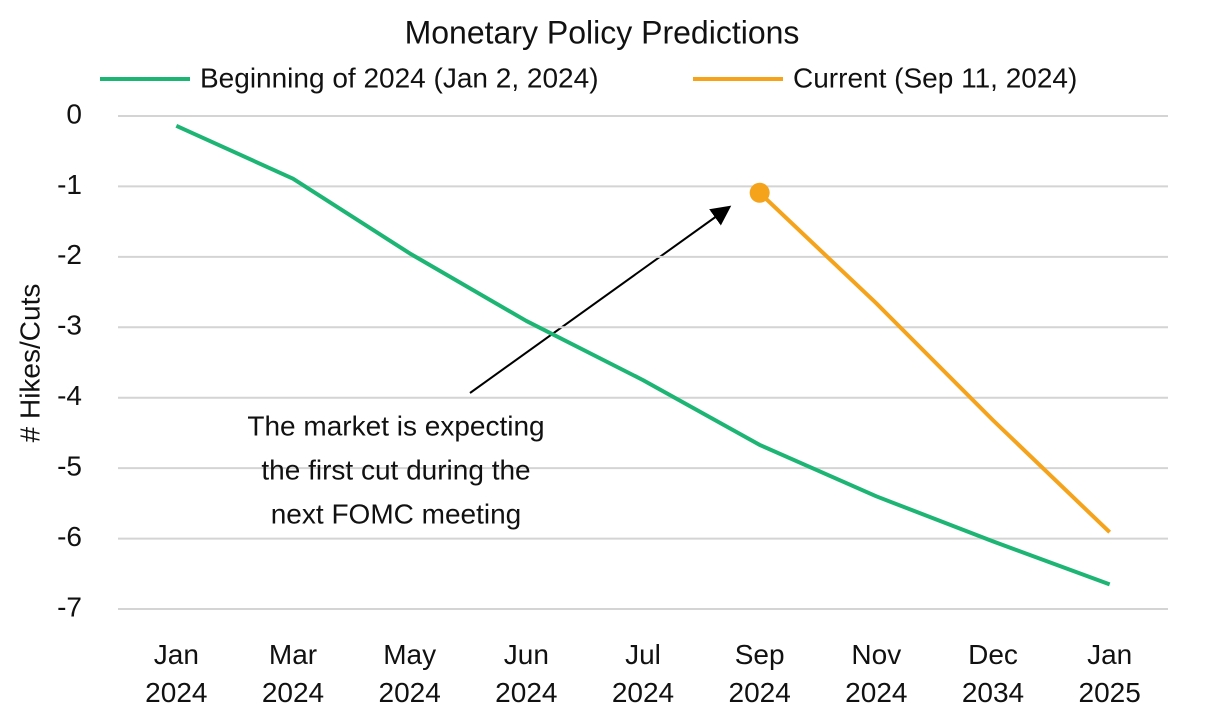 The width and height of the screenshot is (1205, 727). Describe the element at coordinates (643, 673) in the screenshot. I see `x-tick-label: Jul 2024` at that location.